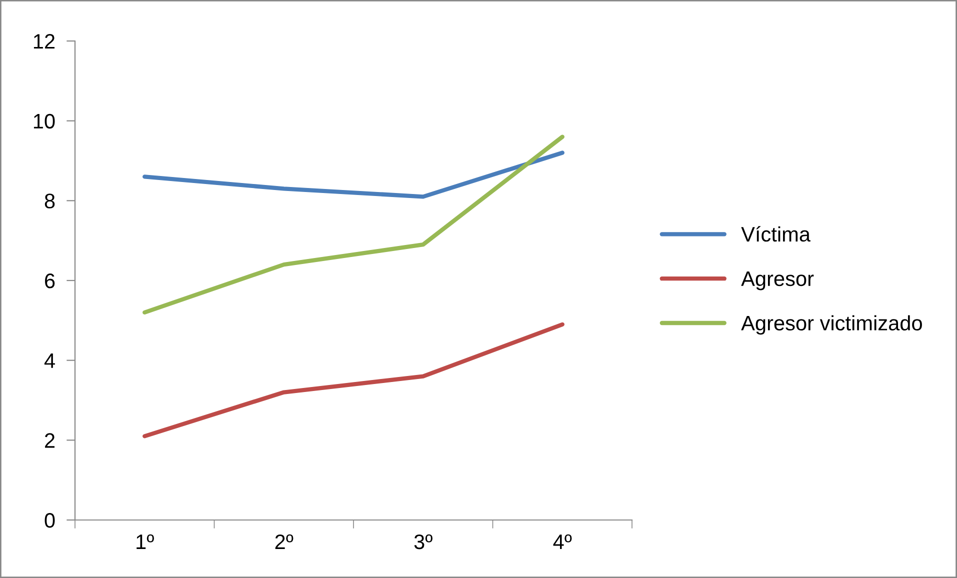 The height and width of the screenshot is (578, 957). What do you see at coordinates (49, 520) in the screenshot?
I see `y-tick-label: 0` at bounding box center [49, 520].